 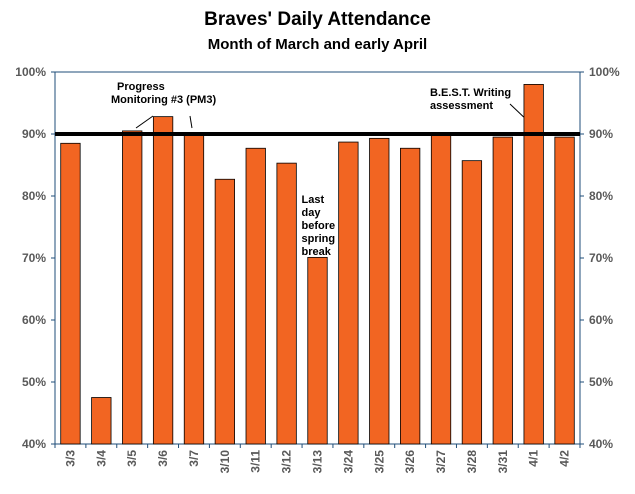 What do you see at coordinates (34, 196) in the screenshot?
I see `y-tick-label-left: 80%` at bounding box center [34, 196].